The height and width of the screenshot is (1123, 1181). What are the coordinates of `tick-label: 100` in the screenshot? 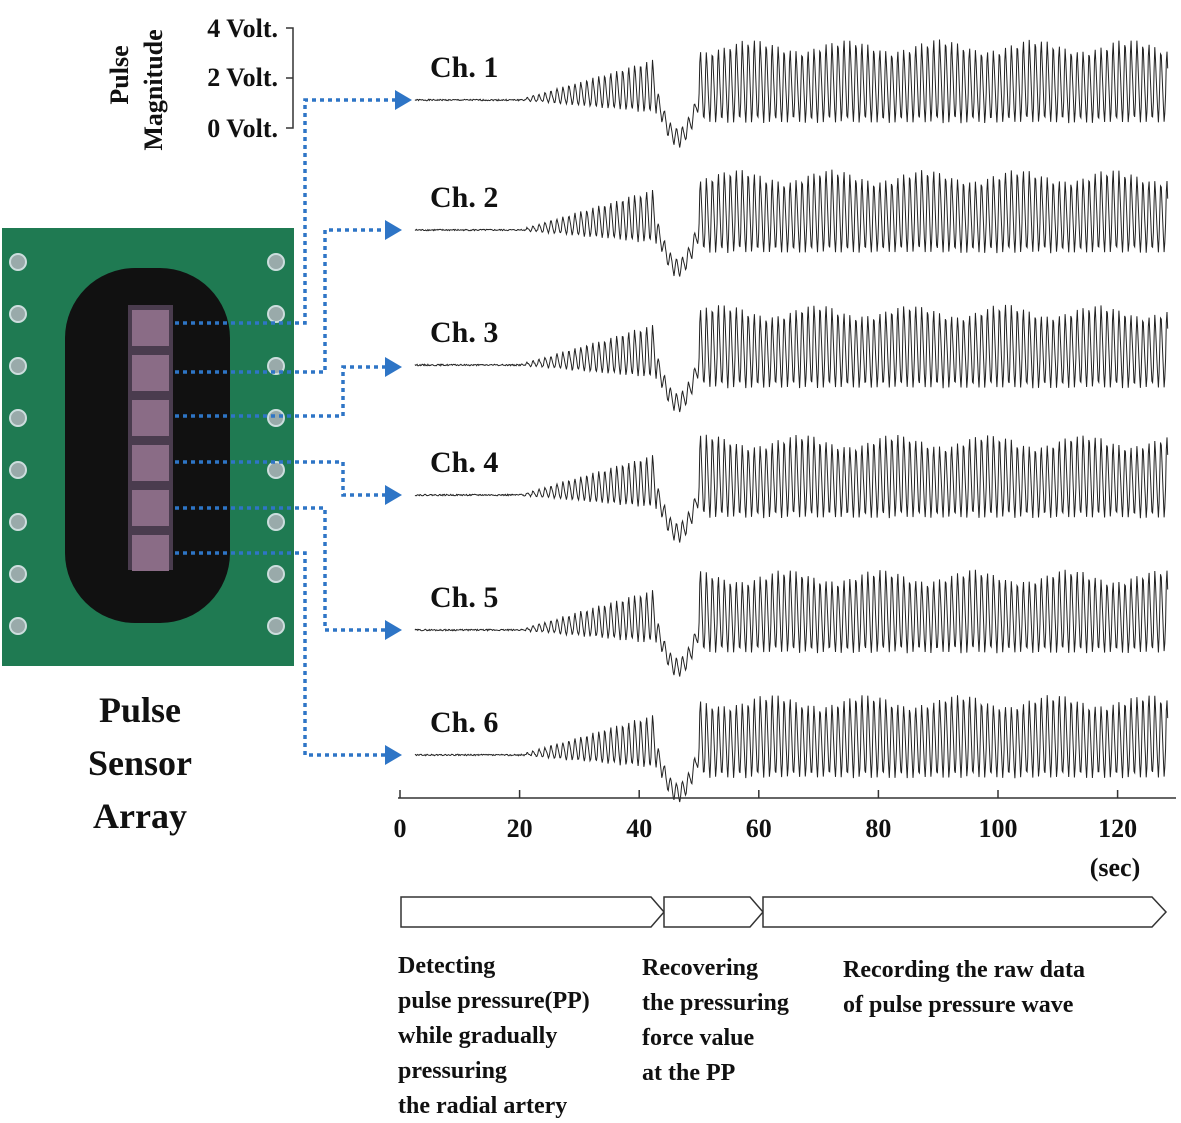 It's located at (998, 828).